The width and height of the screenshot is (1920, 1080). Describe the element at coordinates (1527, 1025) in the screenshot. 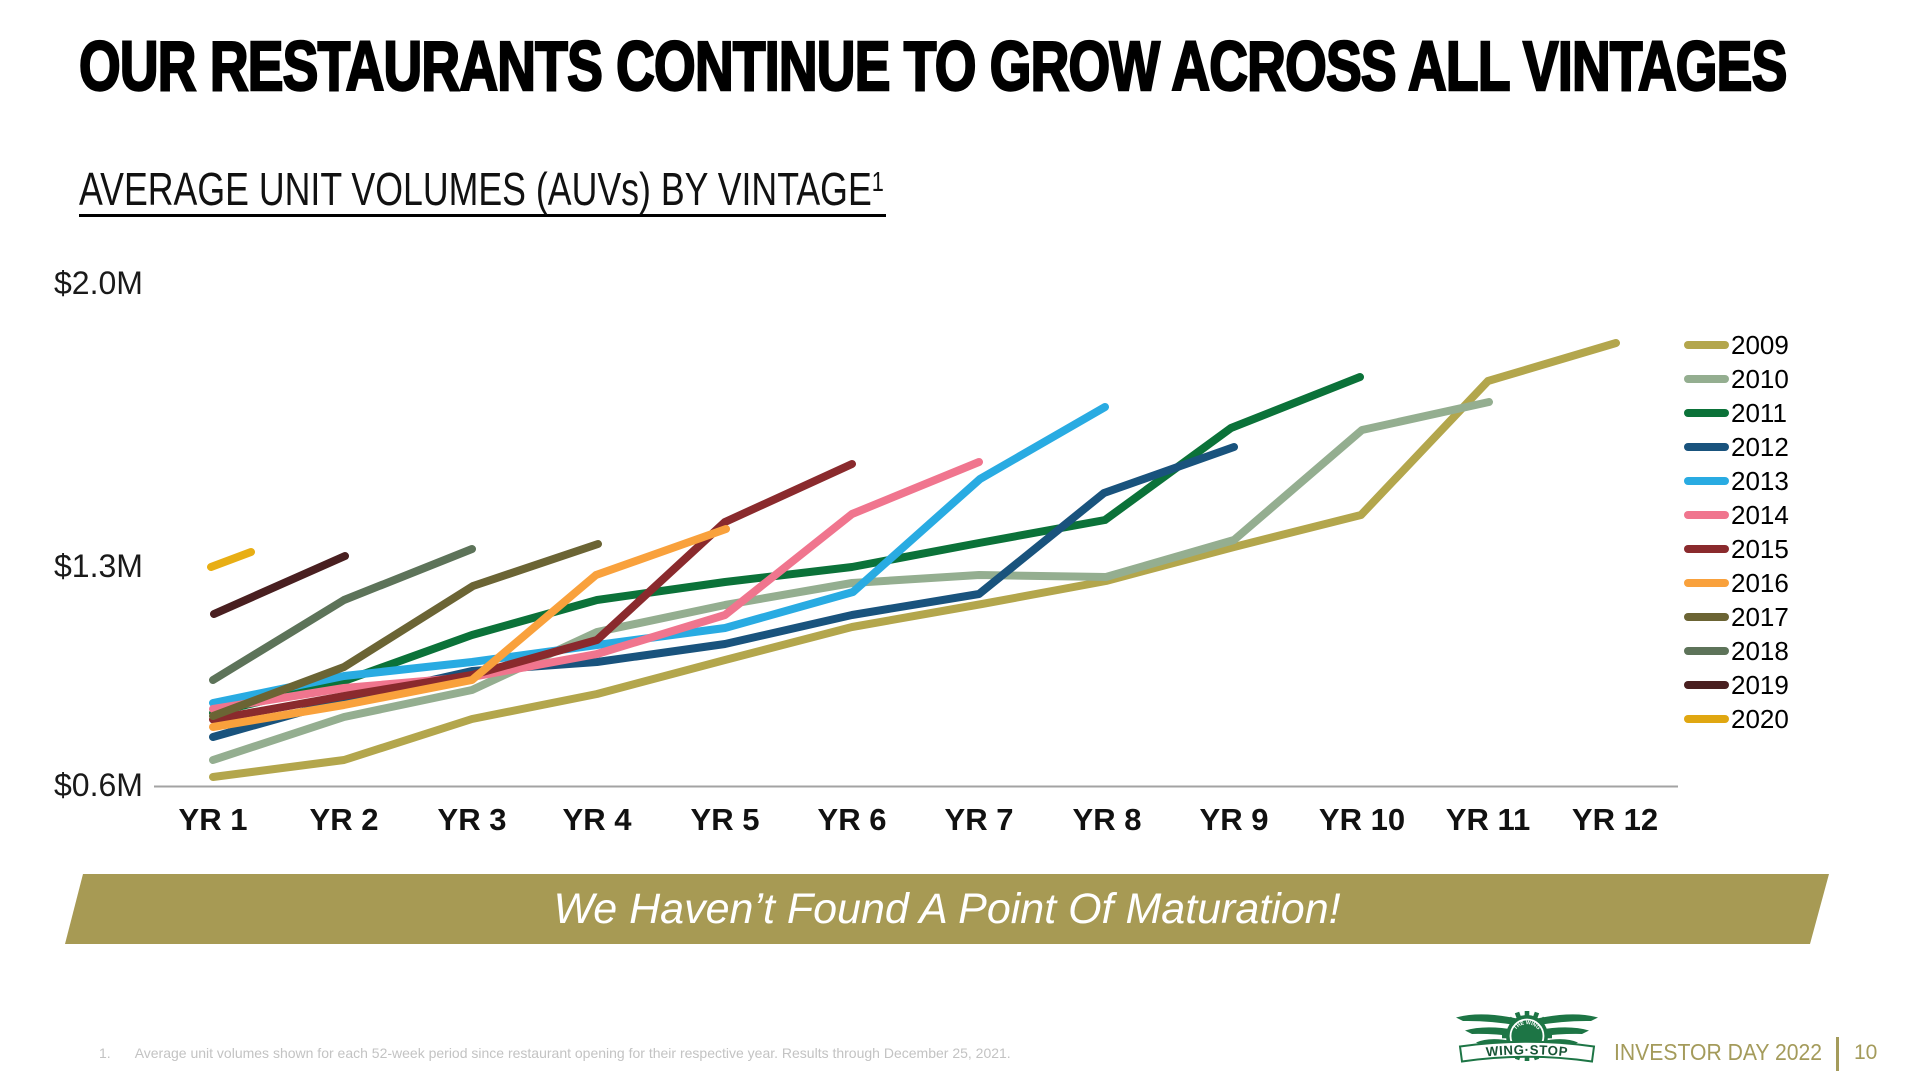

I see `svg-text: THE WING` at that location.